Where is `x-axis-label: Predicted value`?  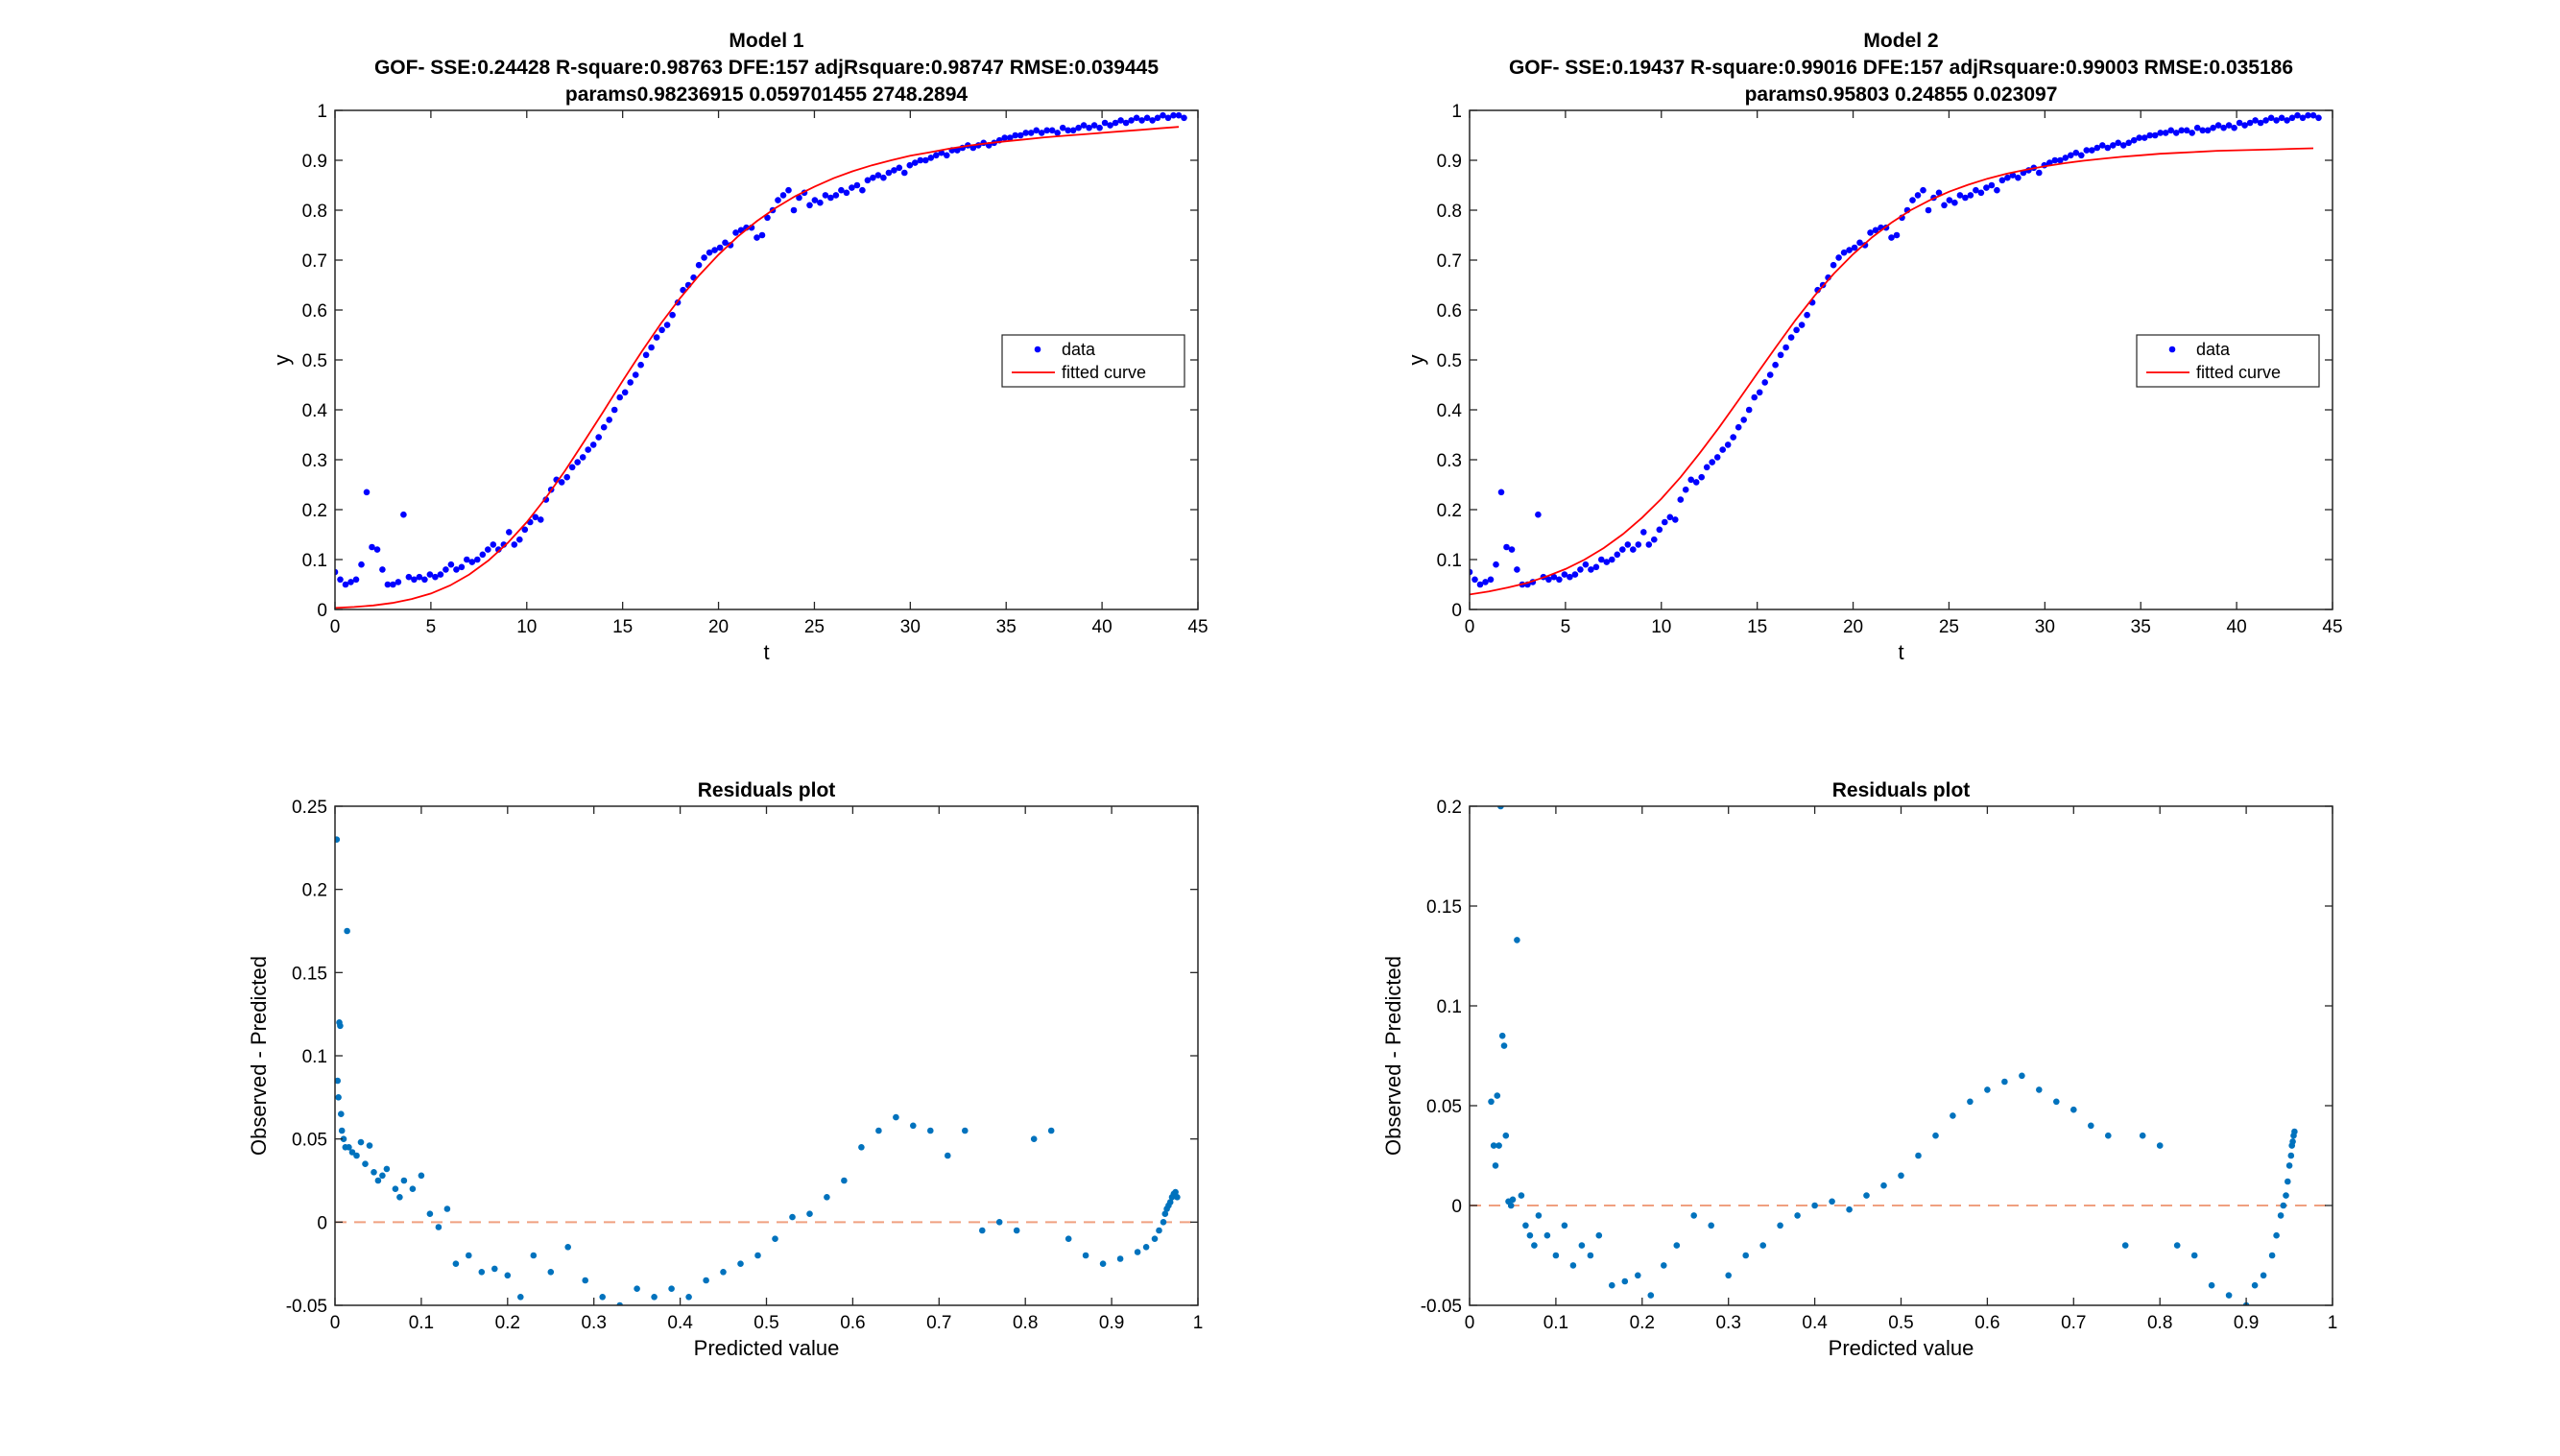
x-axis-label: Predicted value is located at coordinates (1901, 1348).